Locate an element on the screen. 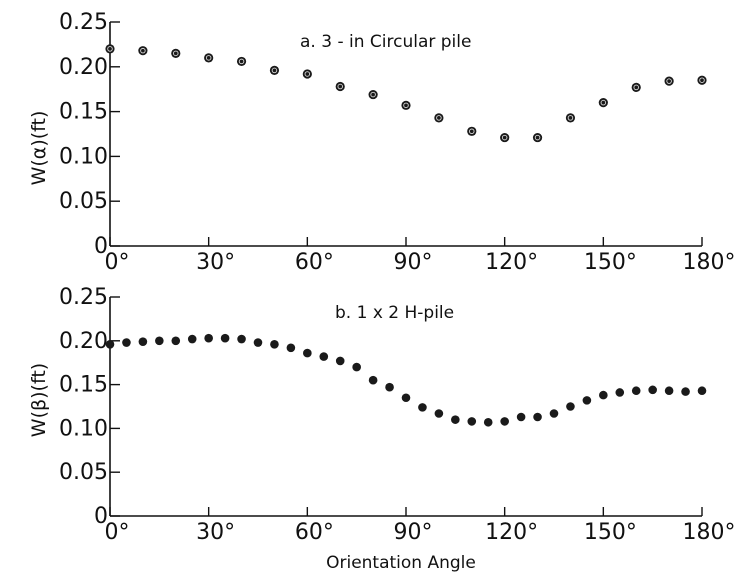 The width and height of the screenshot is (735, 576). panel-a-x-tick-labels: 0° 30° 60° 90° 120° 150° 180° is located at coordinates (420, 262).